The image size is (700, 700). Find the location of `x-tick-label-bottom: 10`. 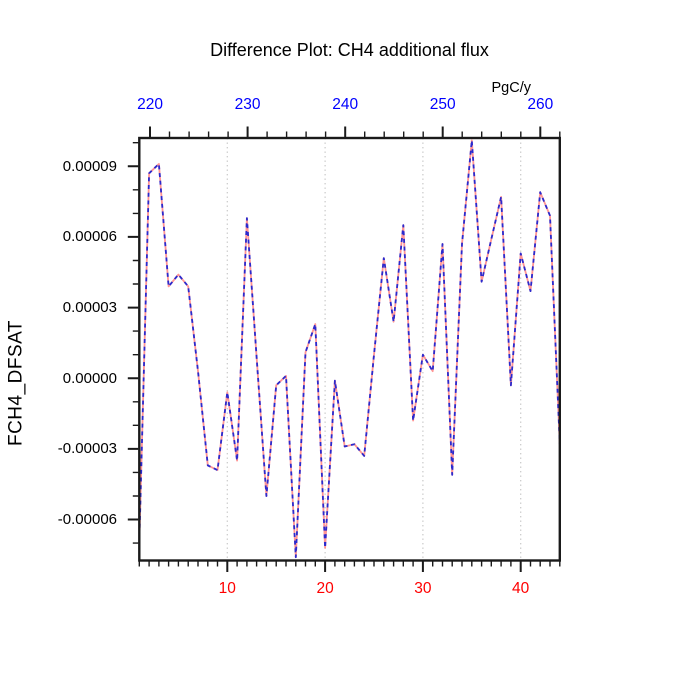

x-tick-label-bottom: 10 is located at coordinates (227, 588).